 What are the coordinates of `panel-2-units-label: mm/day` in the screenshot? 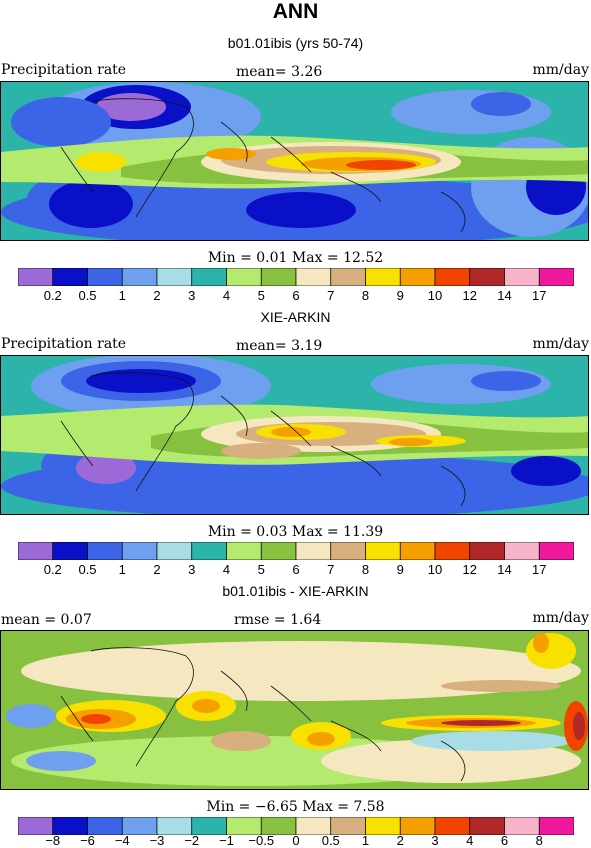 It's located at (561, 344).